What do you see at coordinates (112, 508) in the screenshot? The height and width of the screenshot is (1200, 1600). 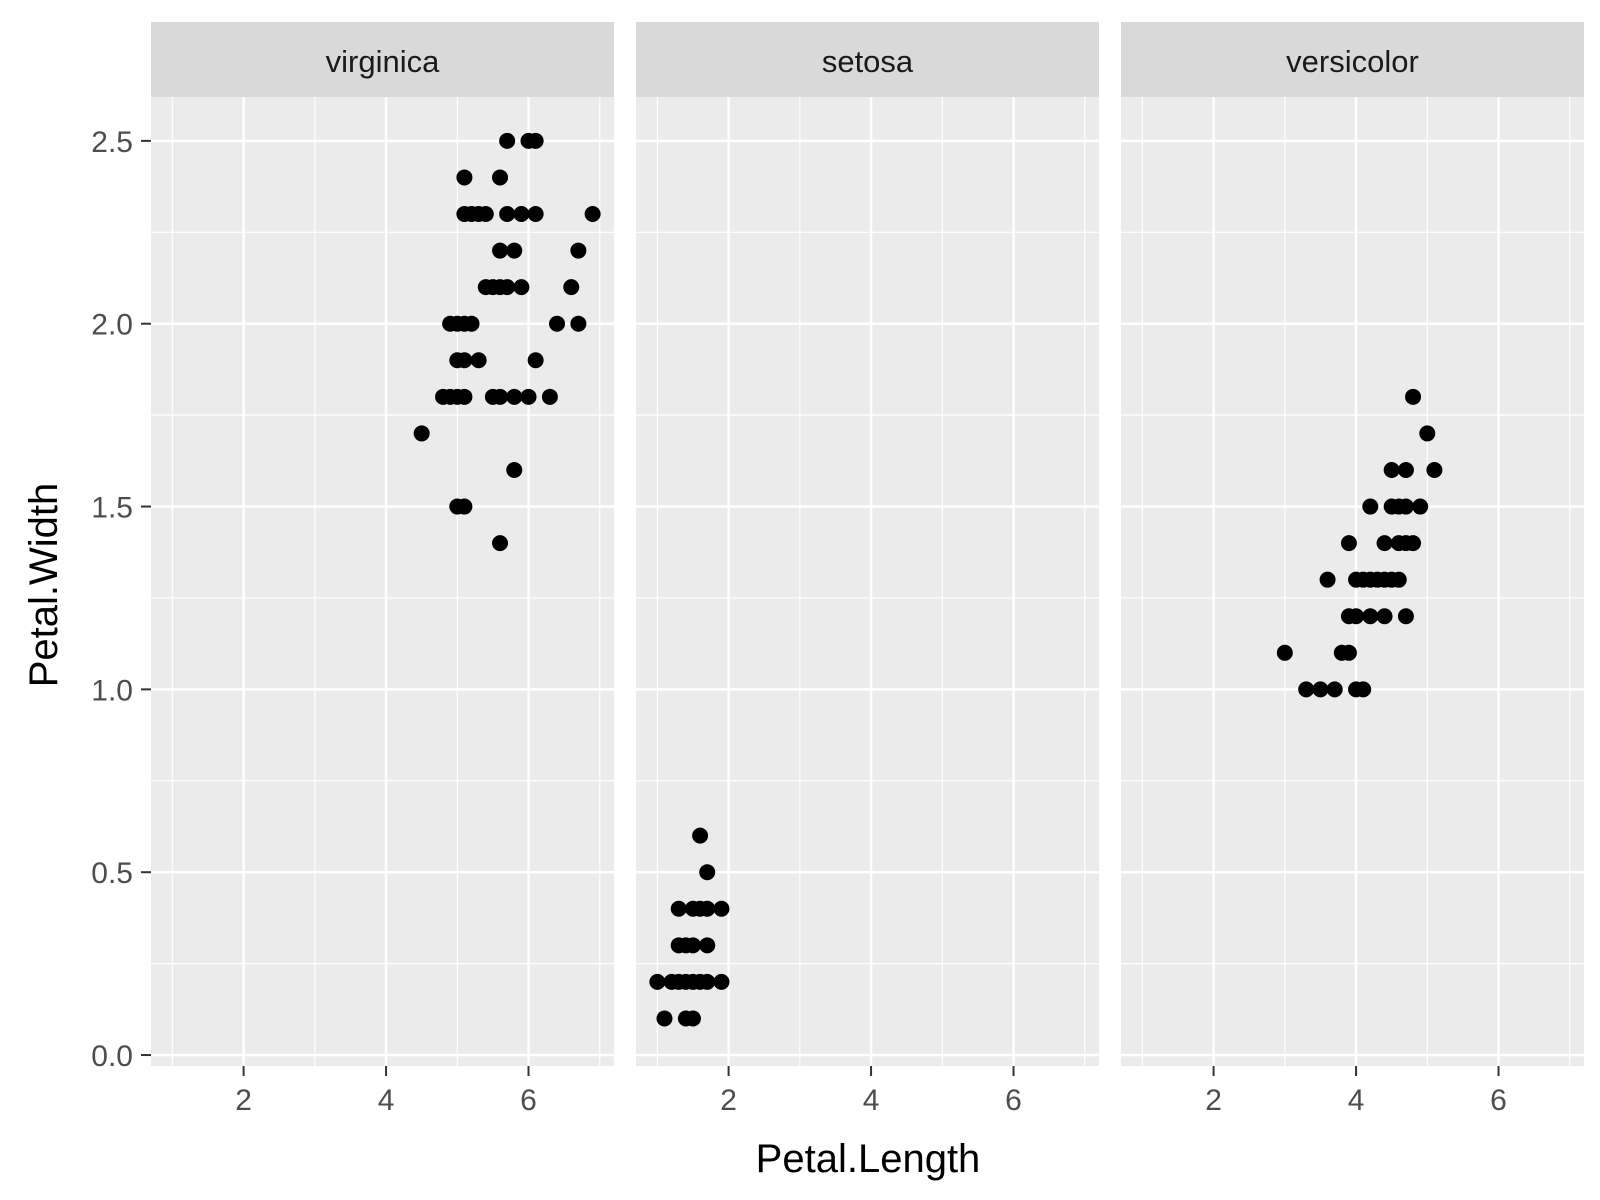 I see `y-tick-label: 1.5` at bounding box center [112, 508].